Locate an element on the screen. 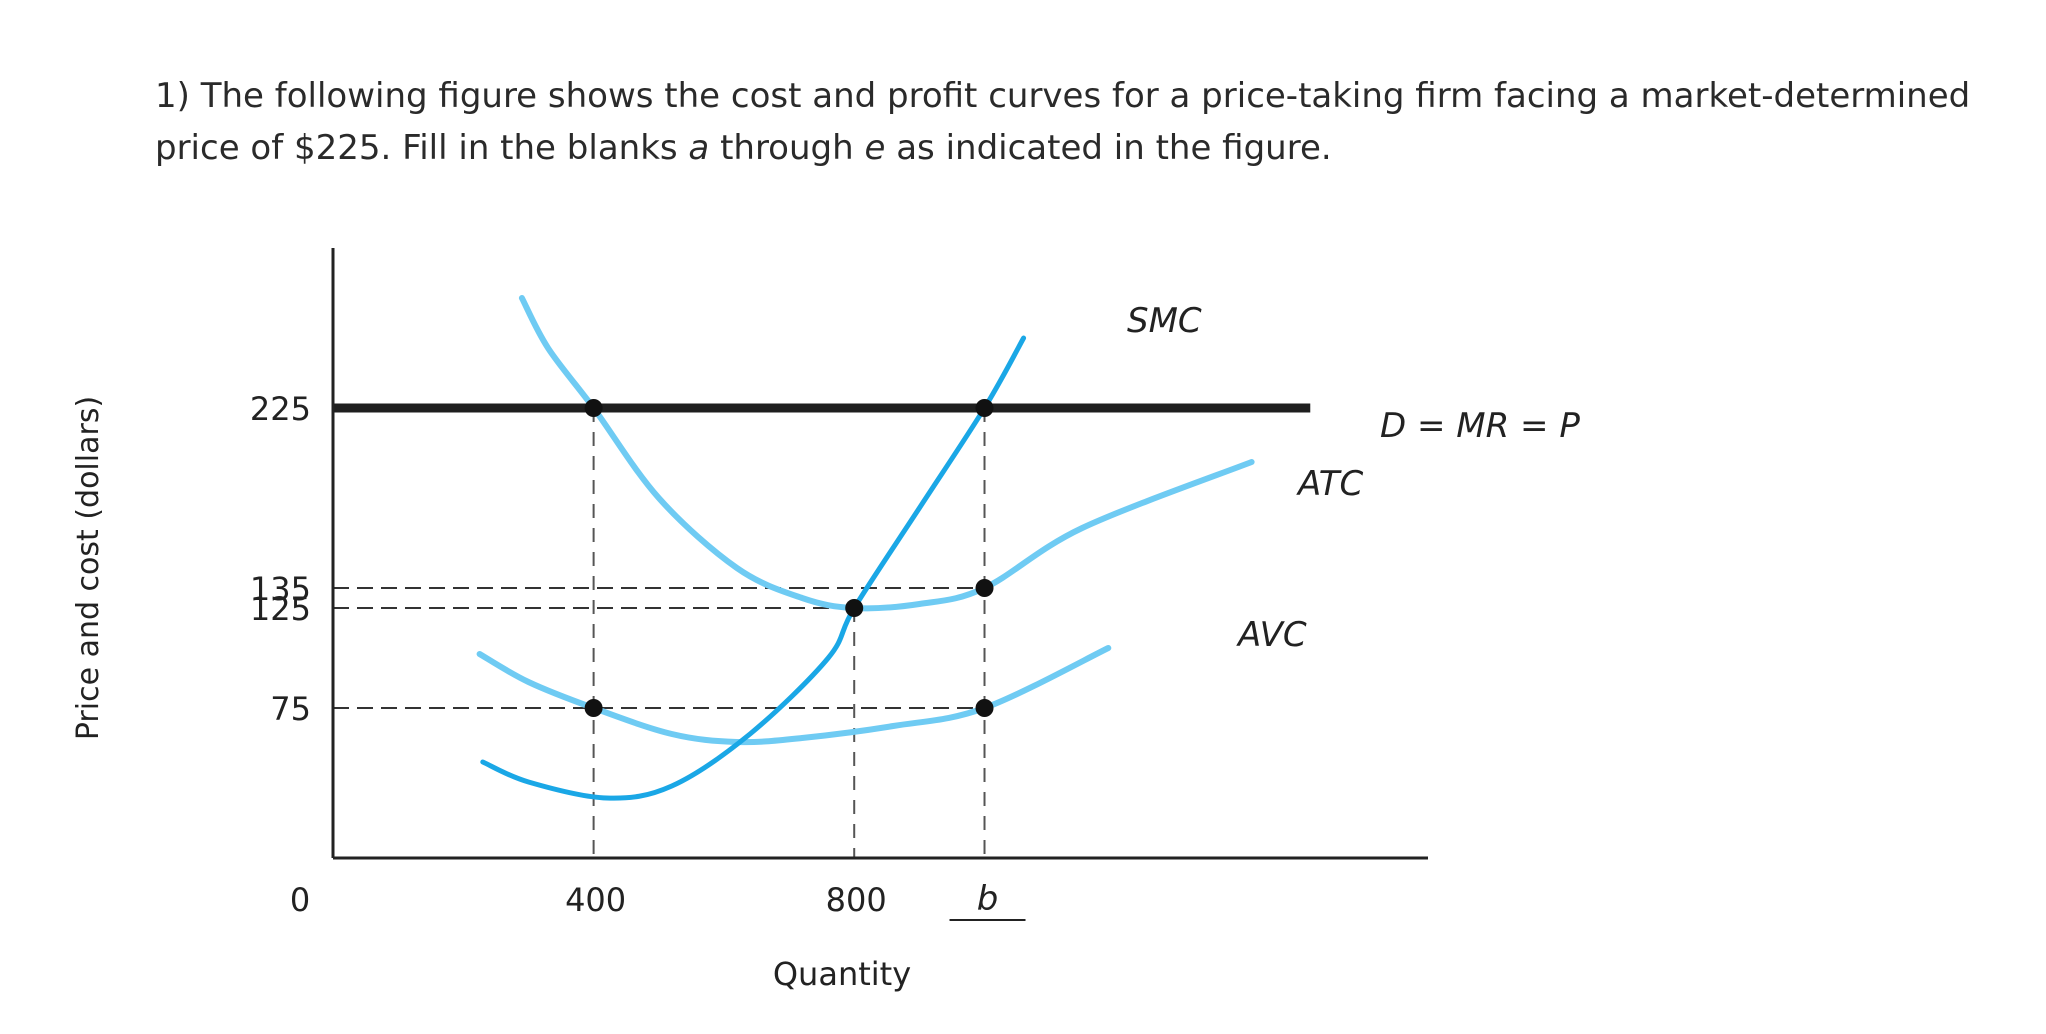 The width and height of the screenshot is (2046, 1034). origin-label: 0 is located at coordinates (300, 900).